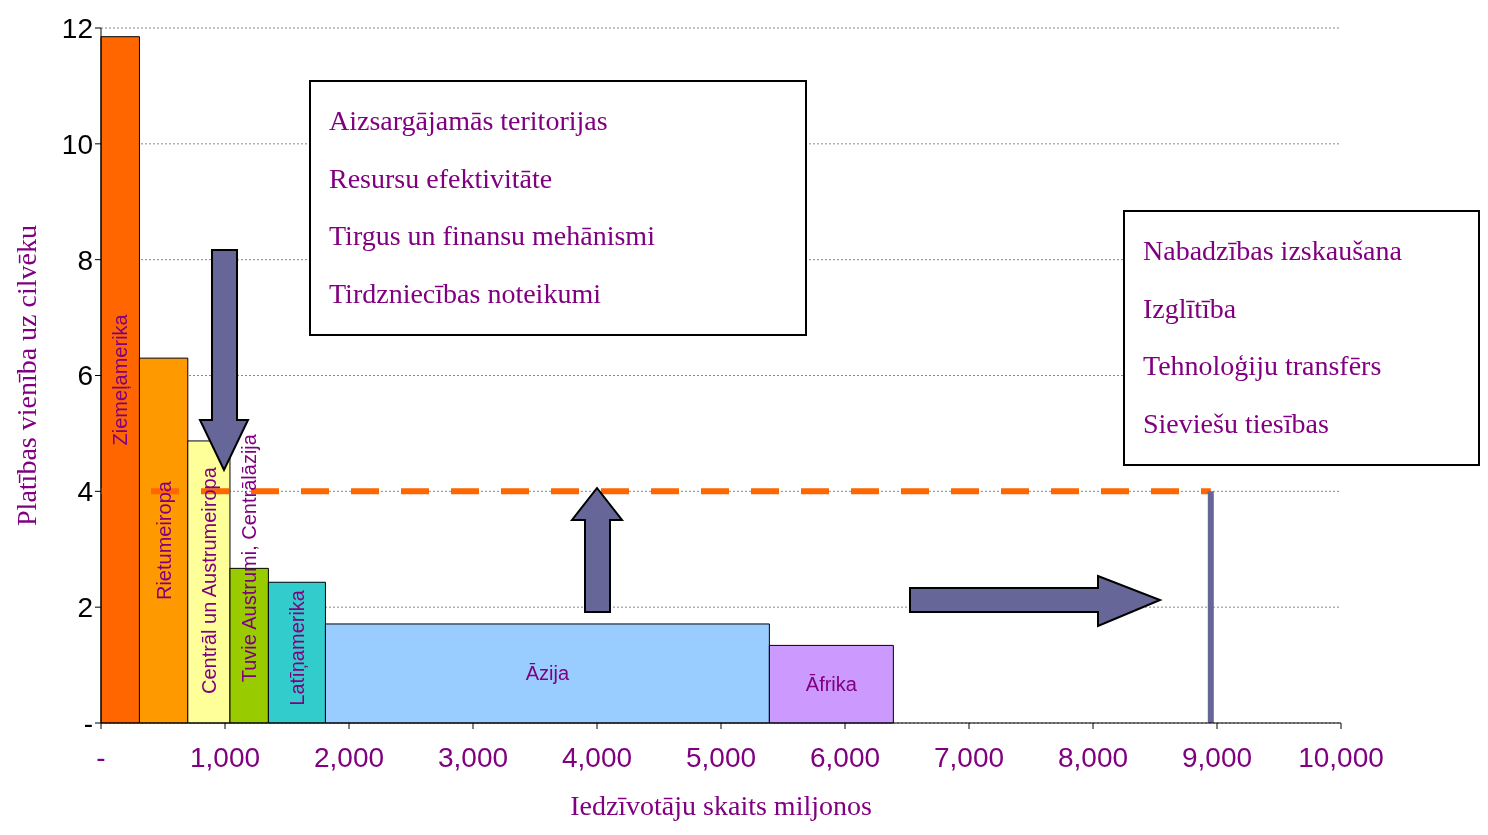 The image size is (1488, 835). Describe the element at coordinates (969, 757) in the screenshot. I see `x-tick-label: 7,000` at that location.